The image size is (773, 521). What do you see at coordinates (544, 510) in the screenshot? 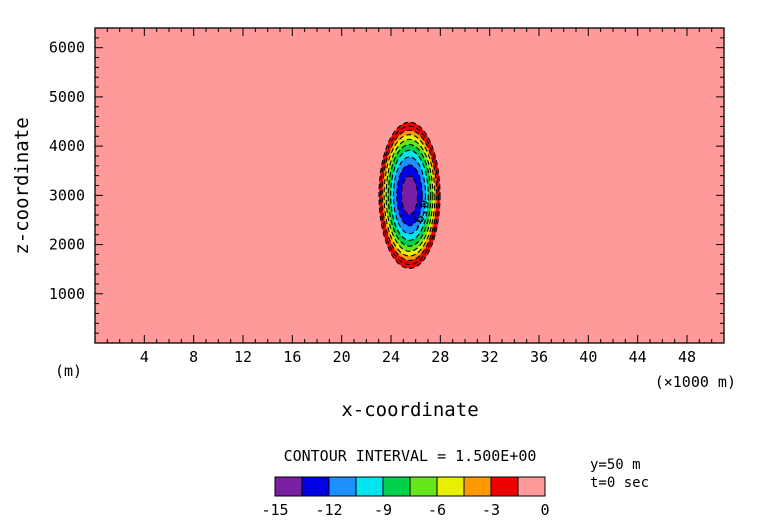
I see `colorbar-tick-label: 0` at bounding box center [544, 510].